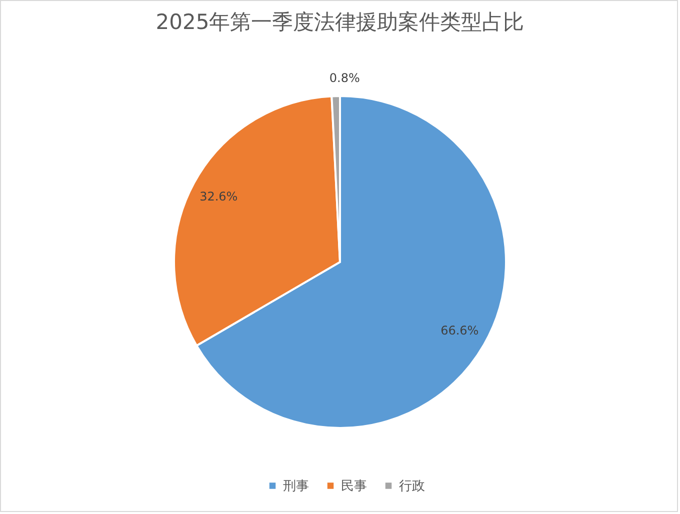 The height and width of the screenshot is (514, 680). I want to click on data-label: 32.6%, so click(219, 196).